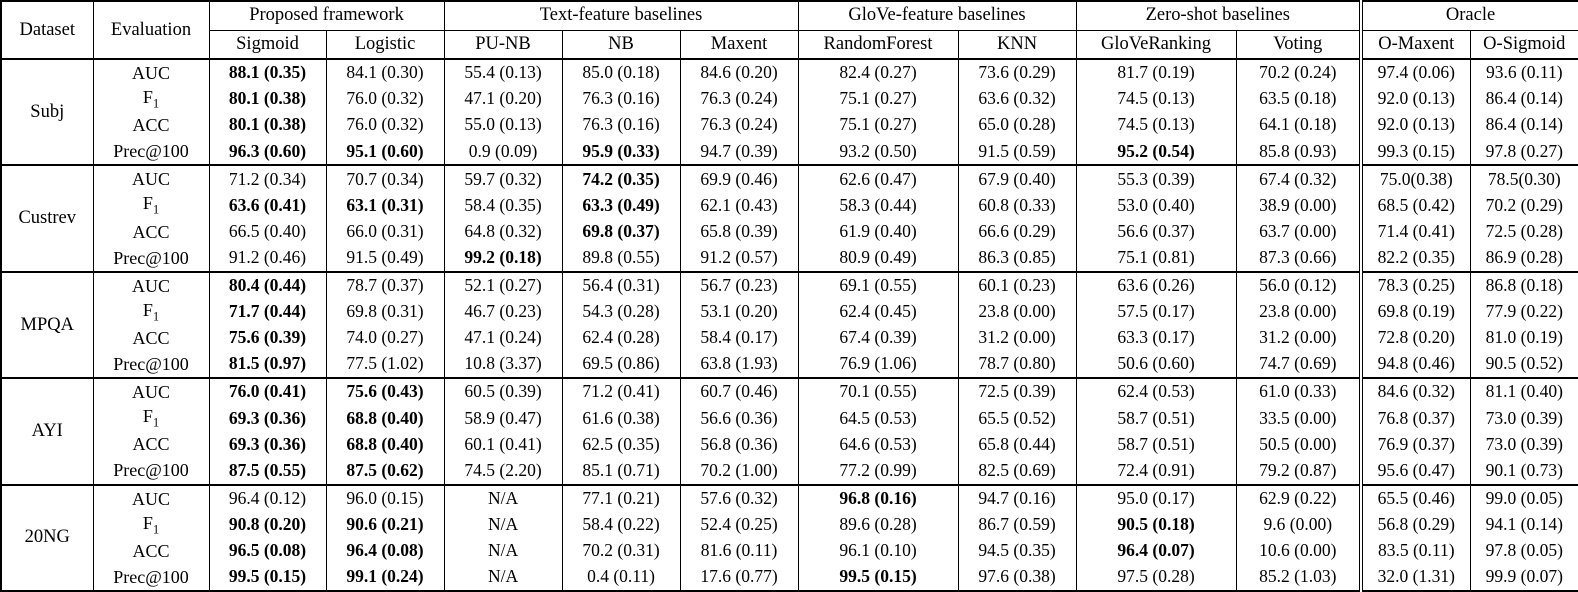 This screenshot has height=592, width=1578. I want to click on value-cell: 47.1 (0.20), so click(503, 99).